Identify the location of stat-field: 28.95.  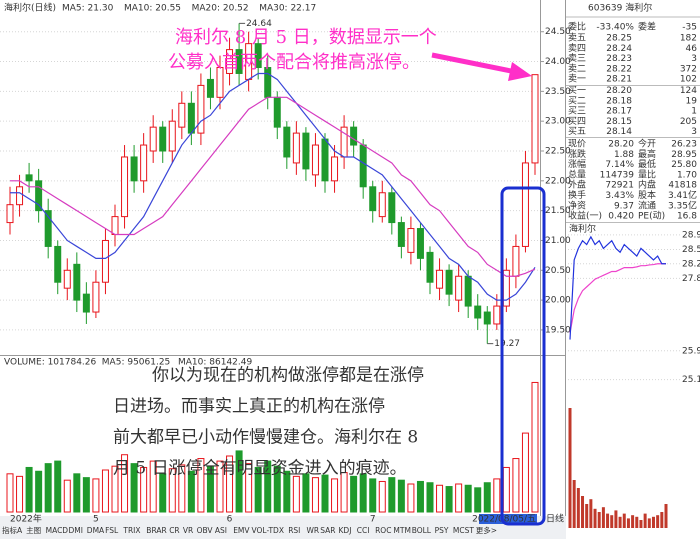
(684, 155).